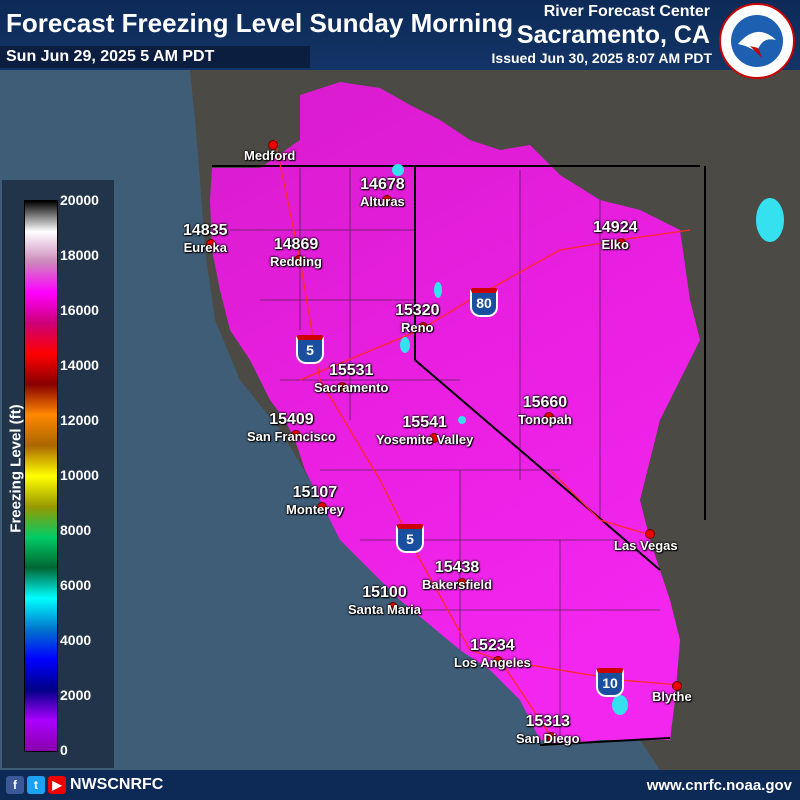 The width and height of the screenshot is (800, 800). Describe the element at coordinates (382, 184) in the screenshot. I see `freezing-level-value: 14678` at that location.